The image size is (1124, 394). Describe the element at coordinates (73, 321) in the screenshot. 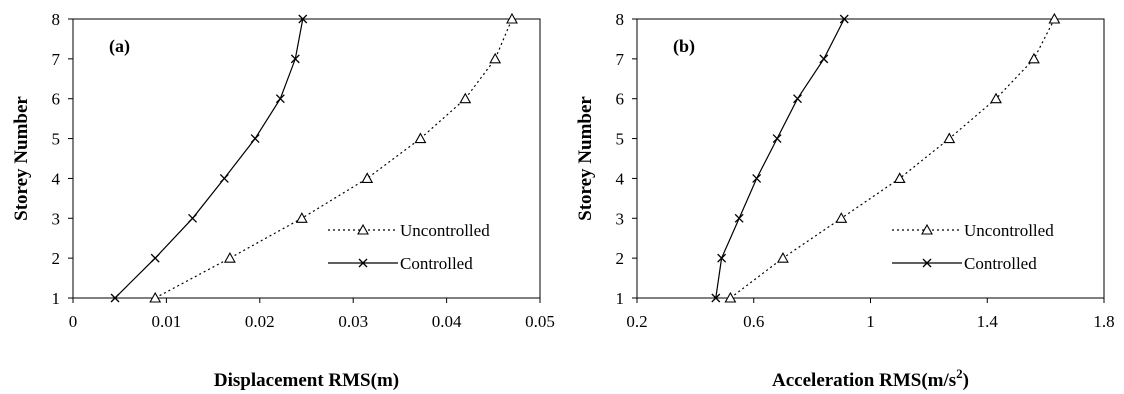

I see `x-tick-label: 0` at that location.